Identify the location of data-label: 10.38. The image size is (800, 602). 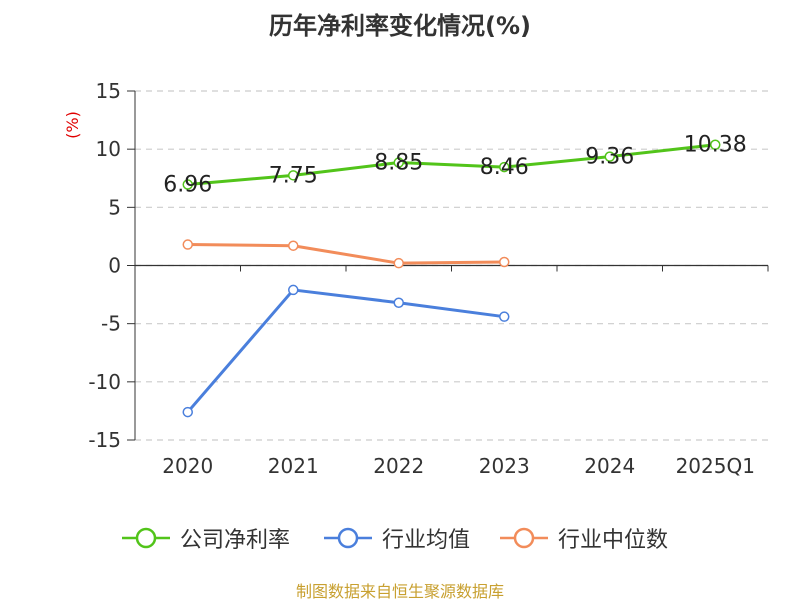
(715, 145).